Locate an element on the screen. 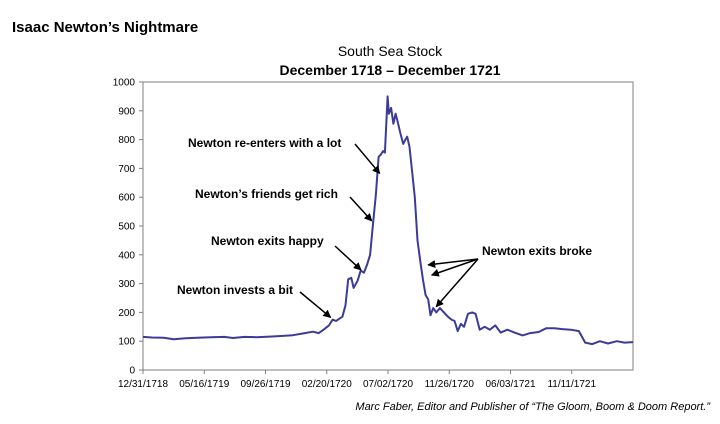  chart-subtitle: December 1718 – December 1721 is located at coordinates (389, 70).